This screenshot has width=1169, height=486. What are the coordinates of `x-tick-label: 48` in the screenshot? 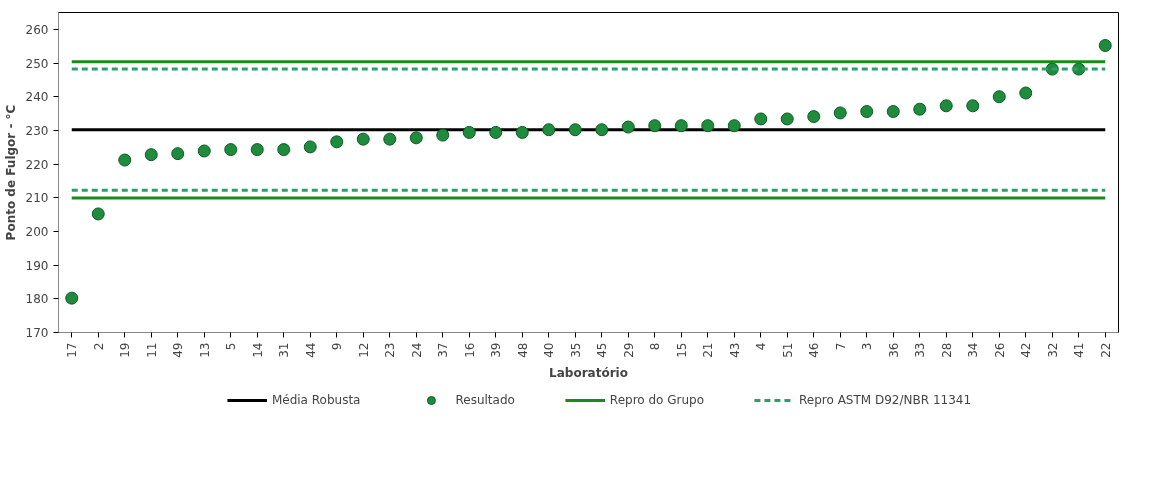 It's located at (522, 350).